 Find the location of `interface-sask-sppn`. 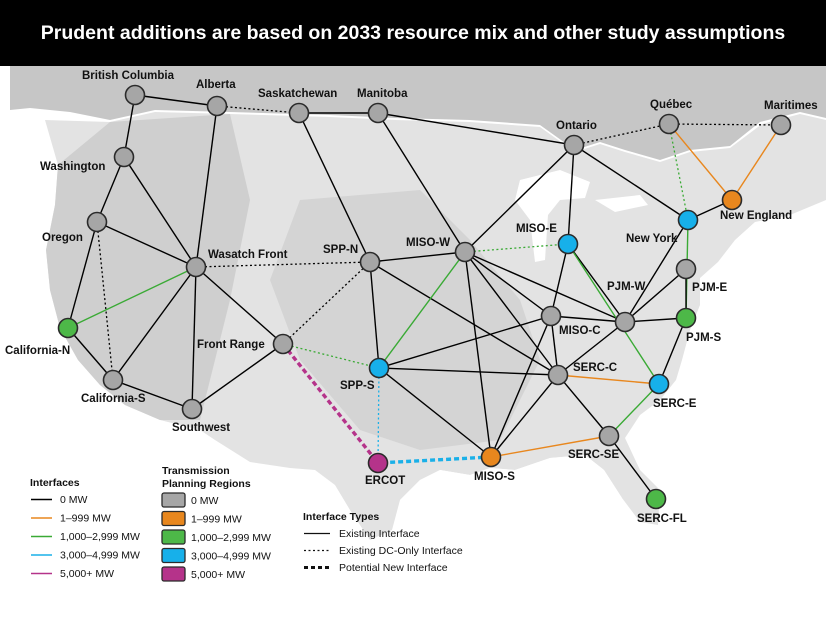

interface-sask-sppn is located at coordinates (334, 187).